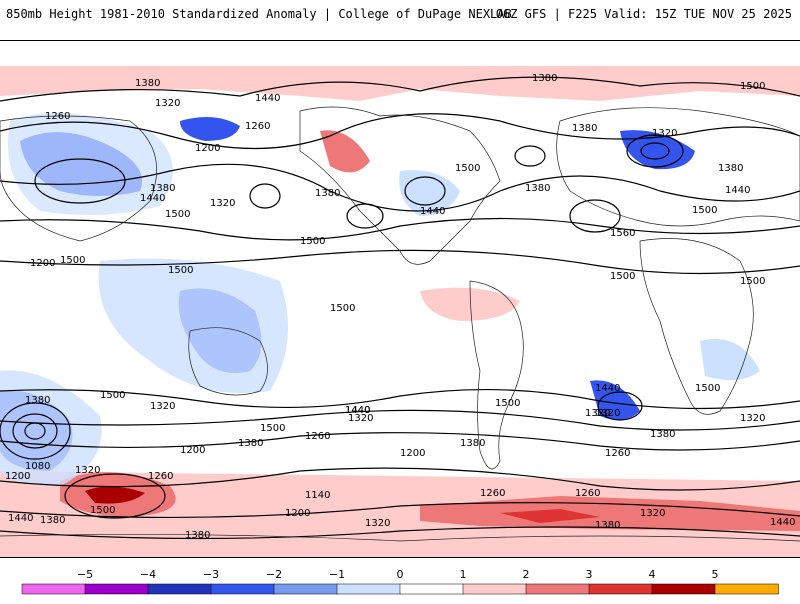  Describe the element at coordinates (526, 574) in the screenshot. I see `colorbar-tick-label: 2` at that location.